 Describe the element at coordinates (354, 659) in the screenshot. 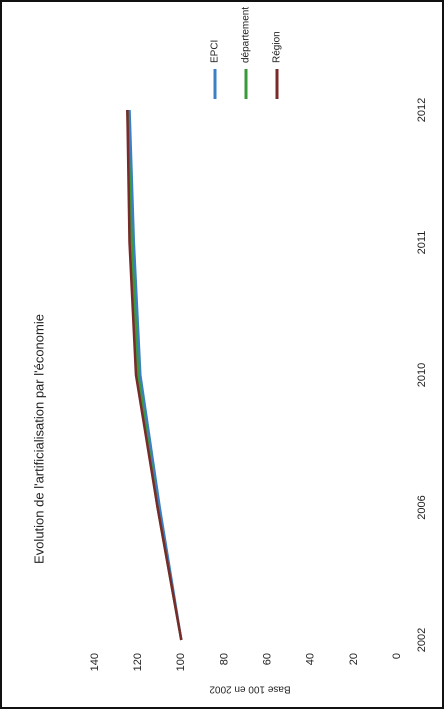

I see `y-tick-label: 20` at that location.